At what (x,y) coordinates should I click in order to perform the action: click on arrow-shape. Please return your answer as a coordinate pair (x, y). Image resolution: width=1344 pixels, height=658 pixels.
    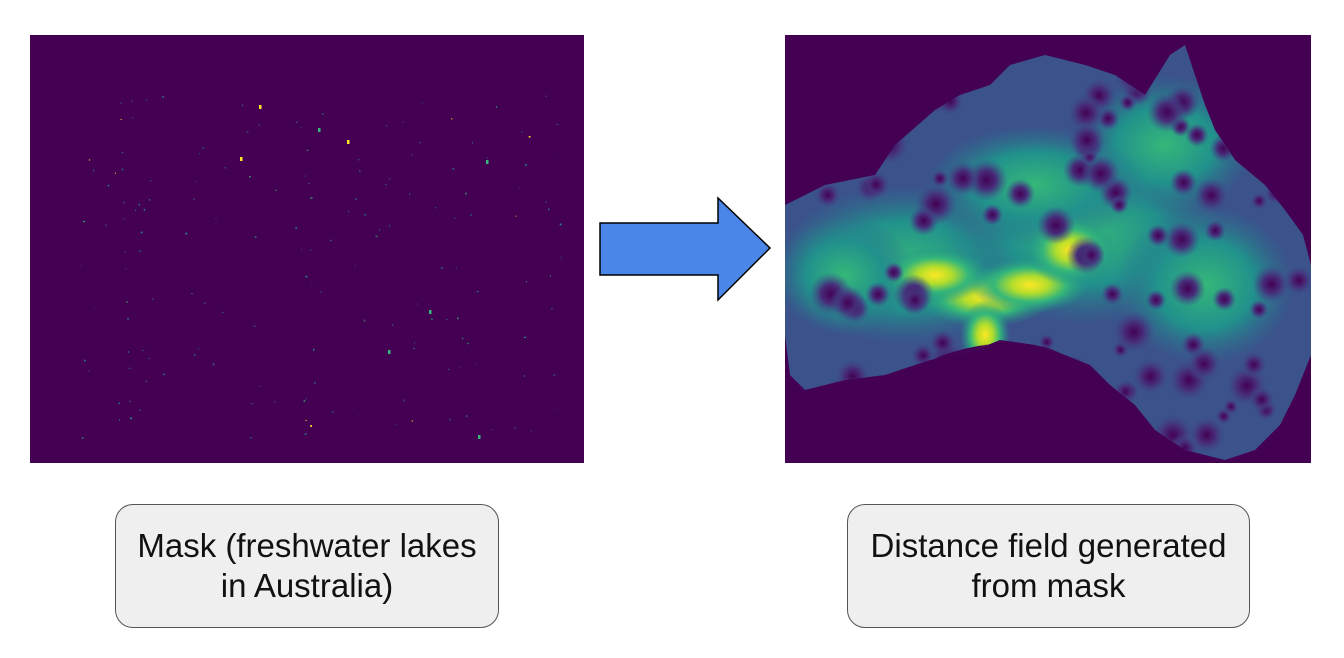
    Looking at the image, I should click on (685, 249).